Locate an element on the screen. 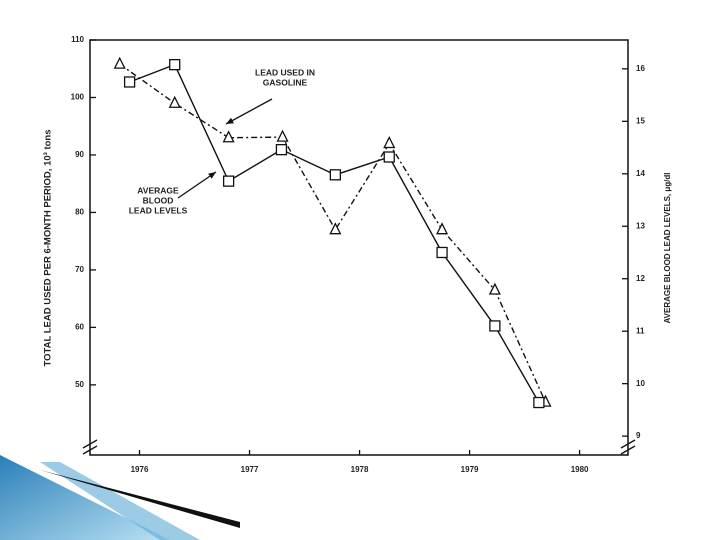 The width and height of the screenshot is (720, 540). annotation: BLOOD is located at coordinates (158, 200).